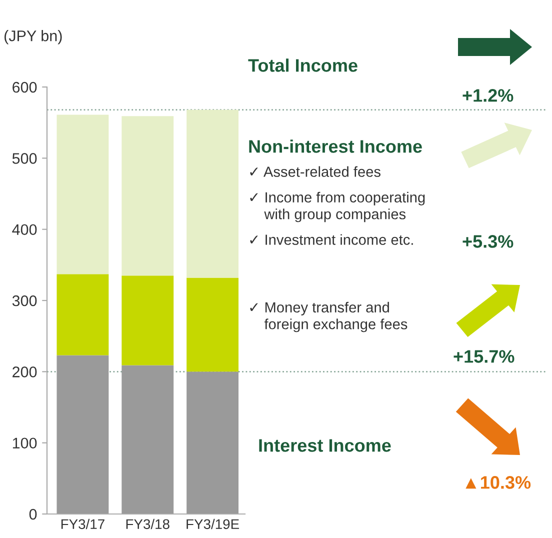 This screenshot has height=538, width=552. Describe the element at coordinates (24, 87) in the screenshot. I see `y-tick-label: 600` at that location.